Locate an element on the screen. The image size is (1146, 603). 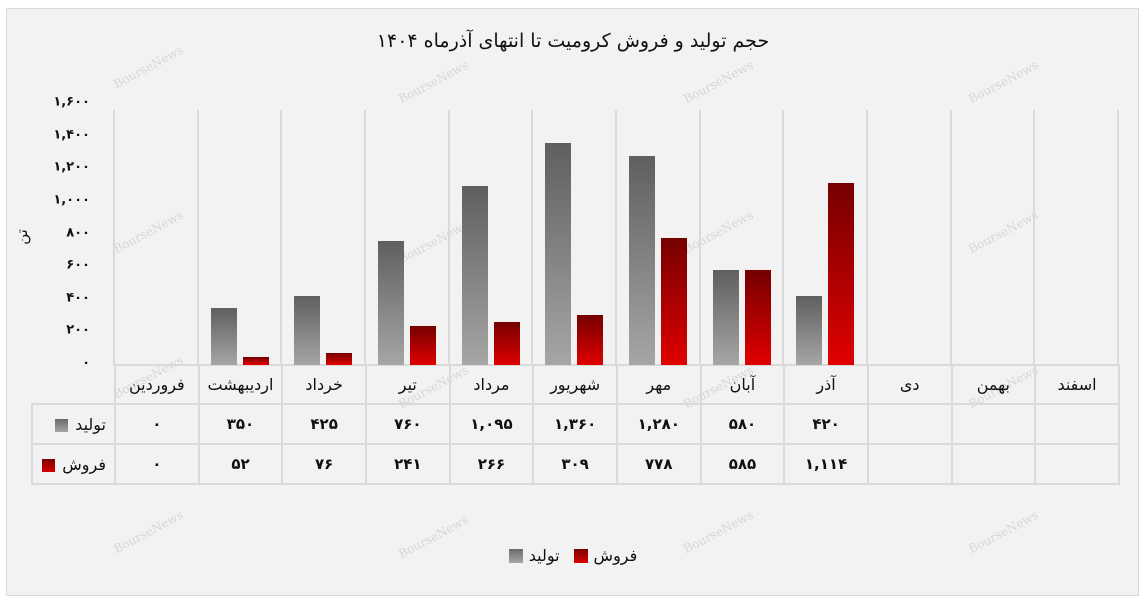
legend-label: فروش is located at coordinates (615, 555).